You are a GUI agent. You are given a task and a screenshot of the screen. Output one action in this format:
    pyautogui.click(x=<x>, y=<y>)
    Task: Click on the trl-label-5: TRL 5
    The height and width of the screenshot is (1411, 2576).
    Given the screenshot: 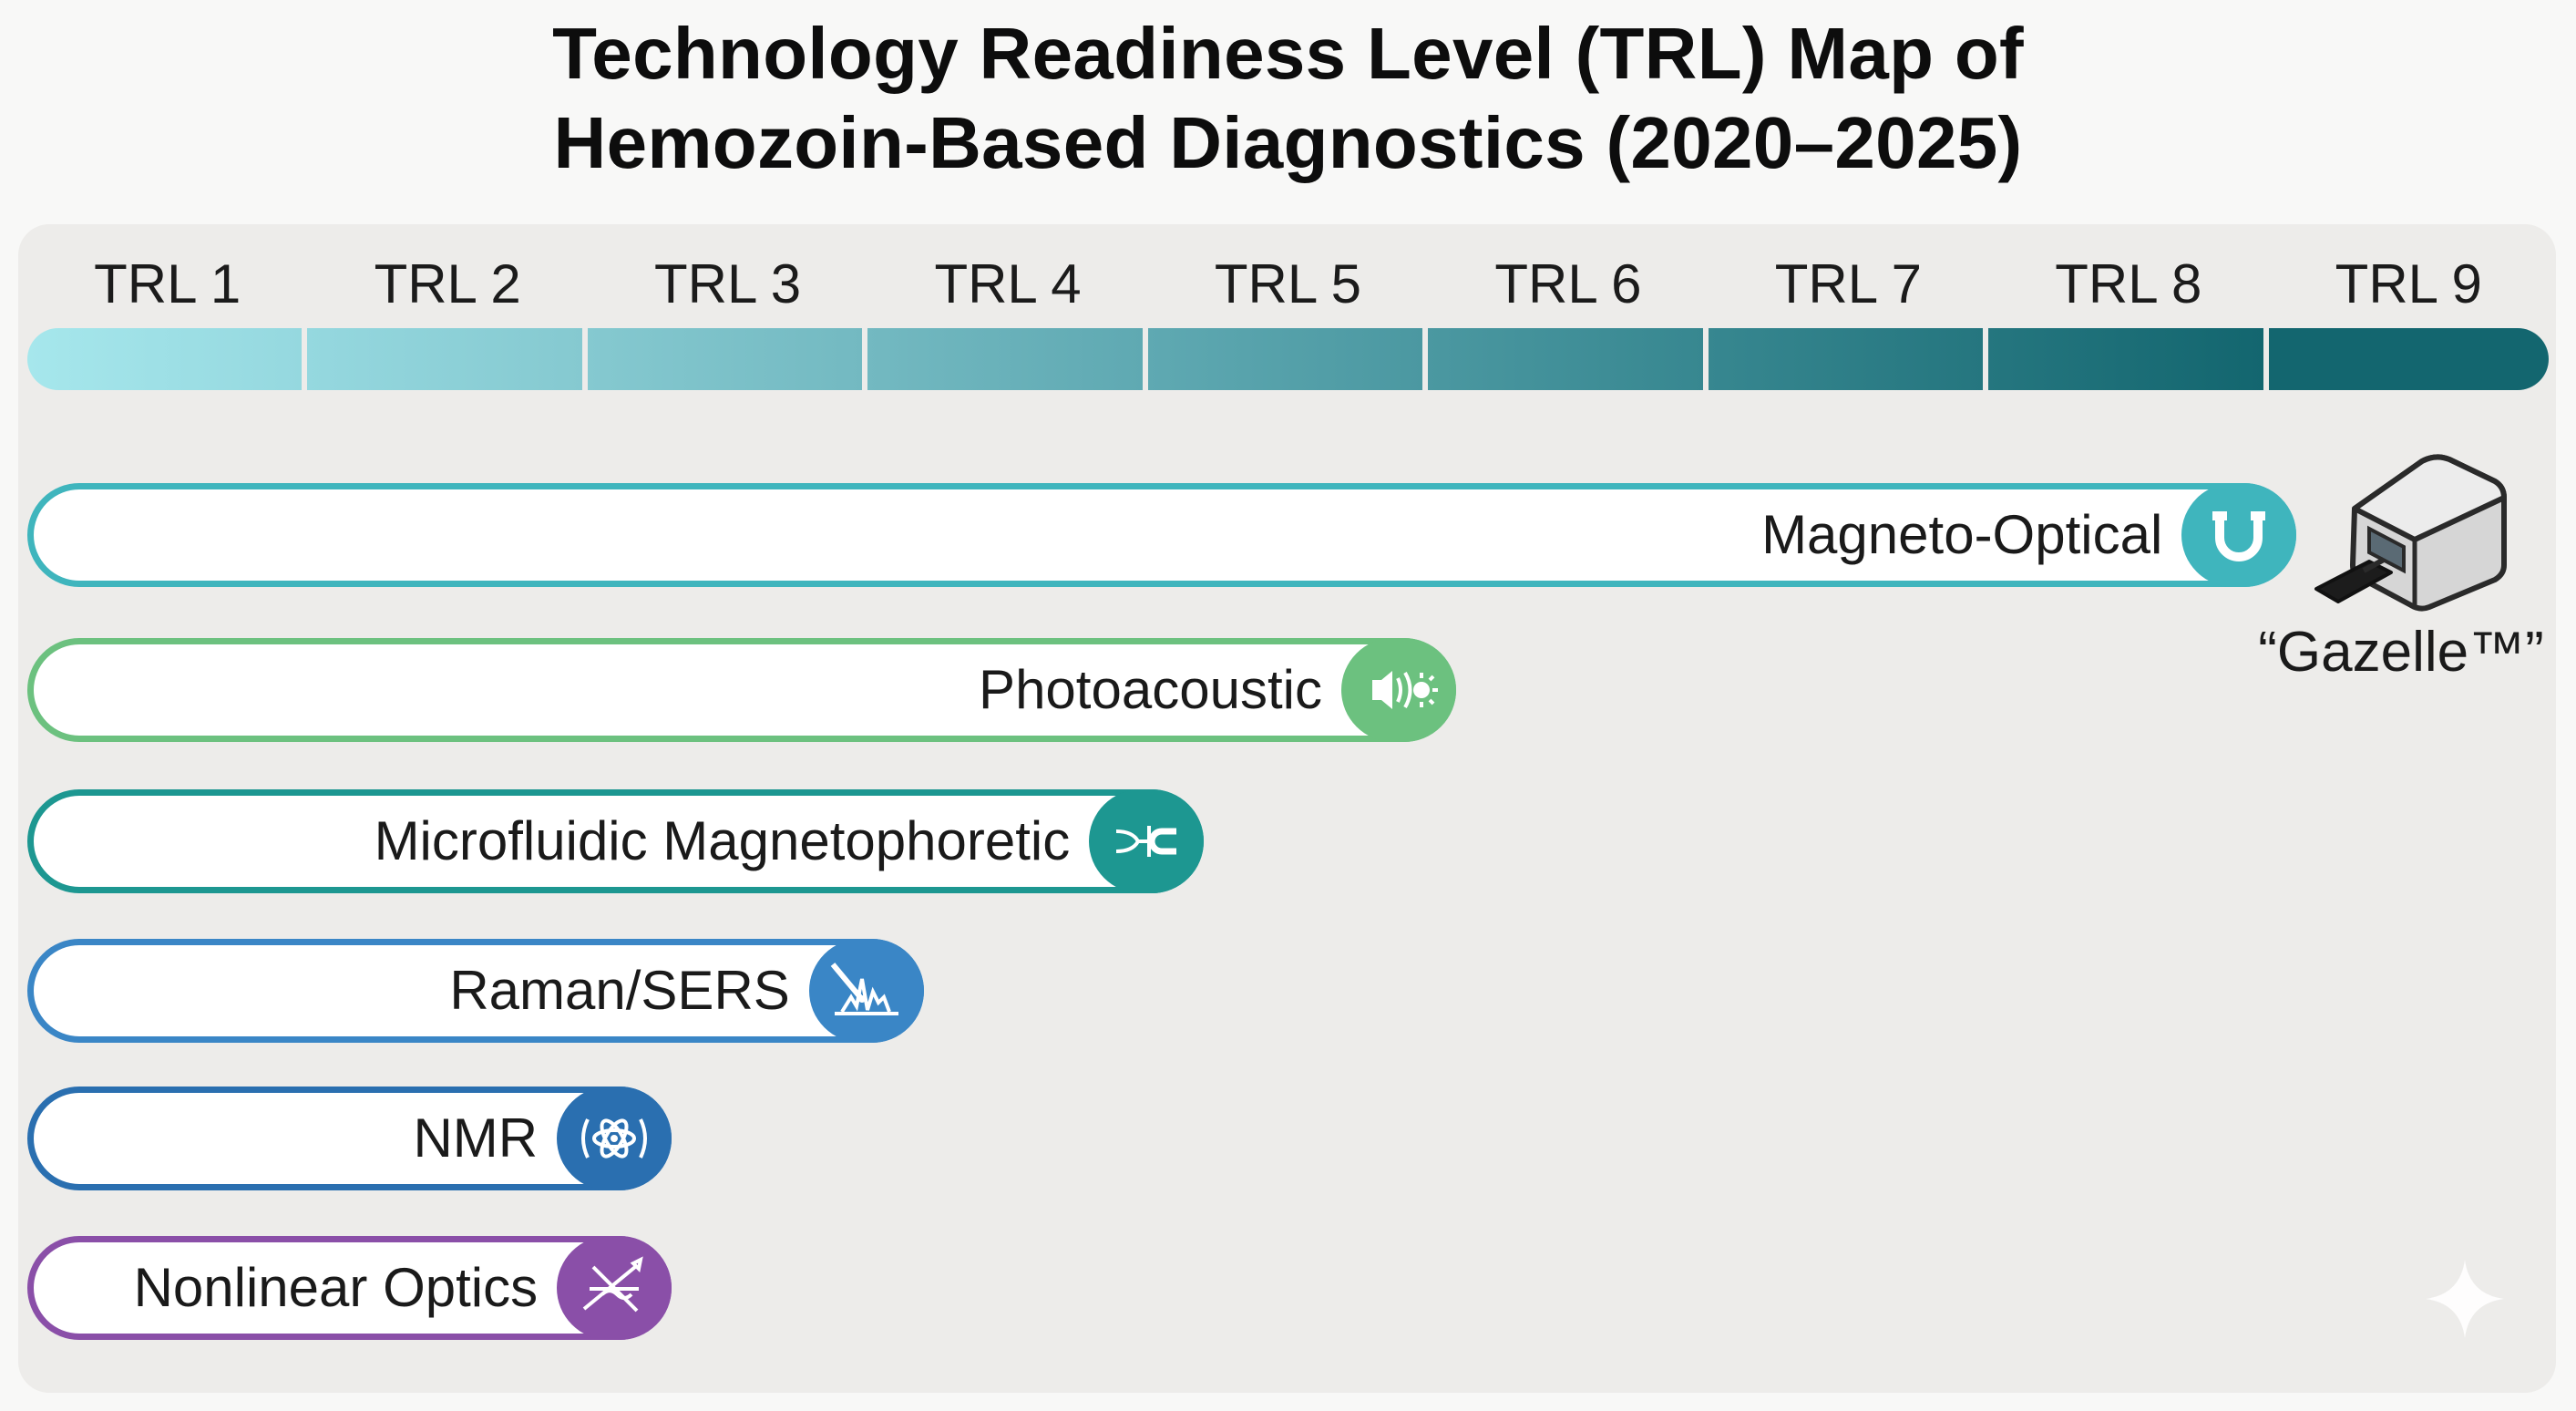 What is the action you would take?
    pyautogui.click(x=1288, y=283)
    